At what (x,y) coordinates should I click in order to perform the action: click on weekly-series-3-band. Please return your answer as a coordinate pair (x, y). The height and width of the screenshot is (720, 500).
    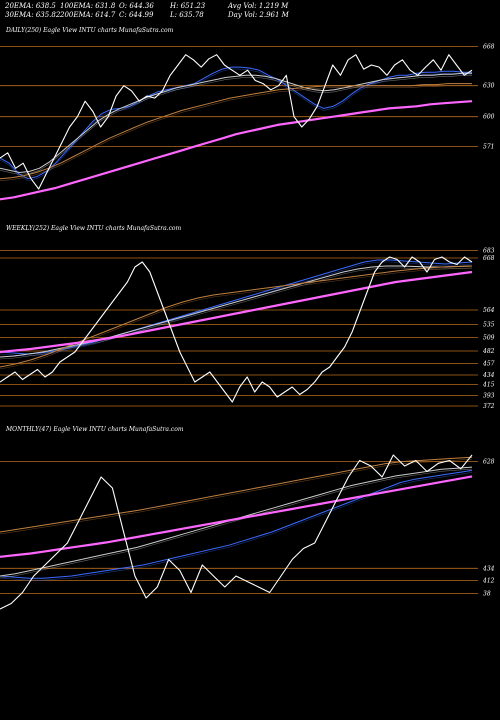
    Looking at the image, I should click on (236, 318).